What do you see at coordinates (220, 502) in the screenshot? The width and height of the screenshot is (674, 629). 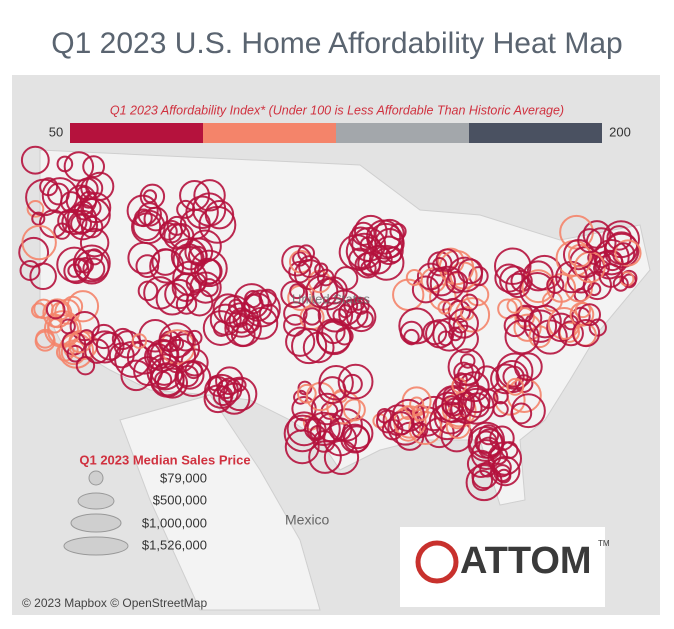 I see `land-mexico` at bounding box center [220, 502].